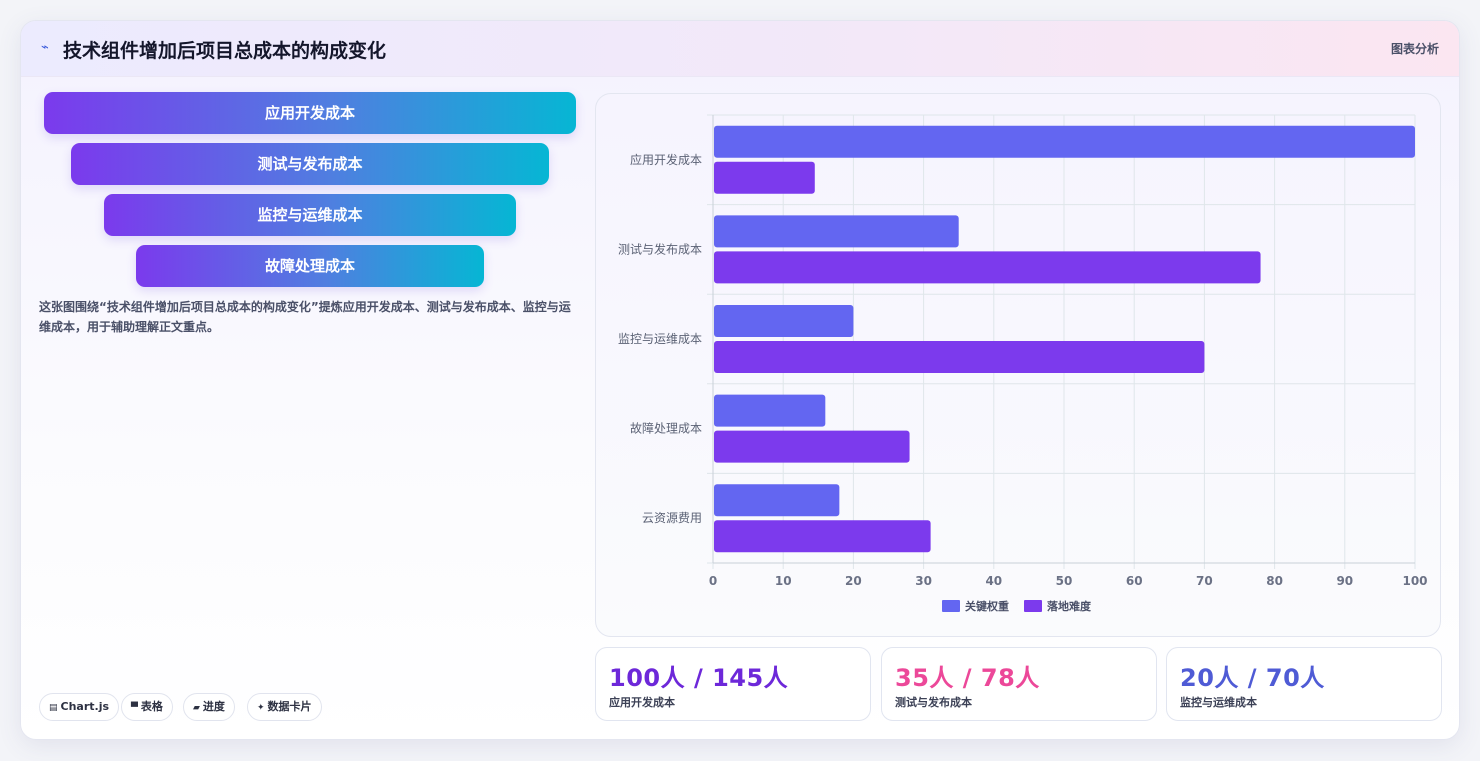 Image resolution: width=1480 pixels, height=761 pixels. I want to click on x-tick-label: 0, so click(713, 581).